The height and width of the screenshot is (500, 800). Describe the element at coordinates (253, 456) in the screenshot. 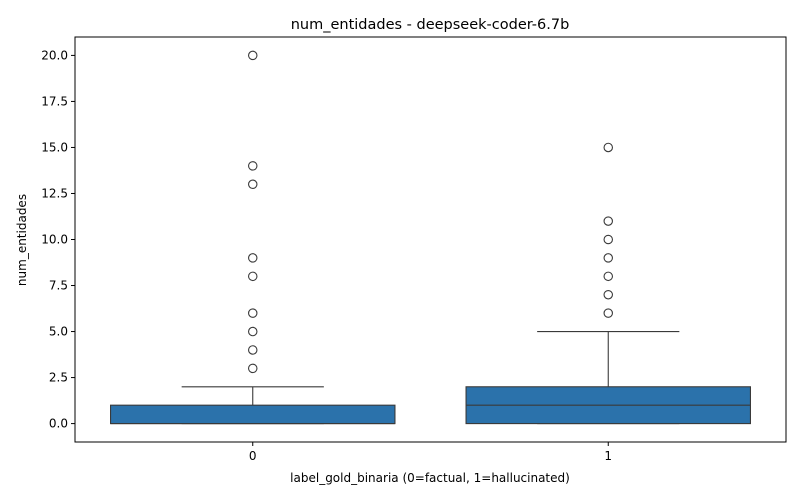

I see `x-tick-label: 0` at that location.